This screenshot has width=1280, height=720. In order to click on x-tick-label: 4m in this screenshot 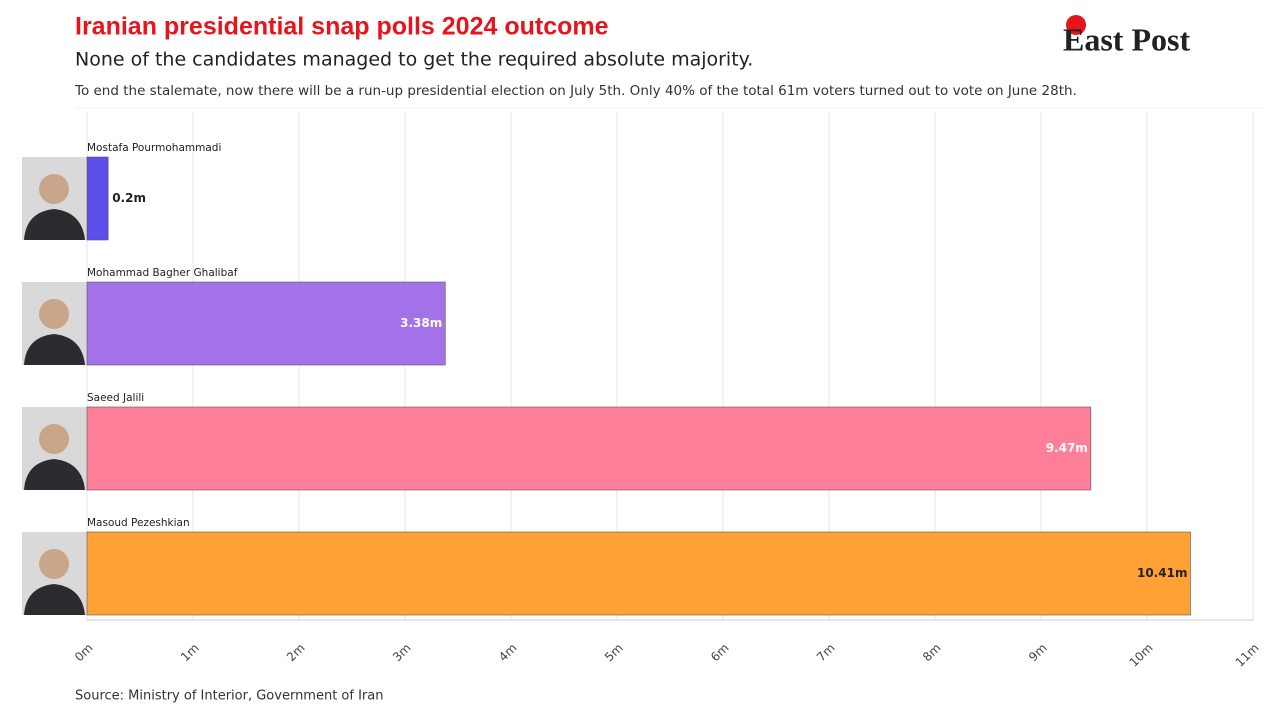, I will do `click(508, 653)`.